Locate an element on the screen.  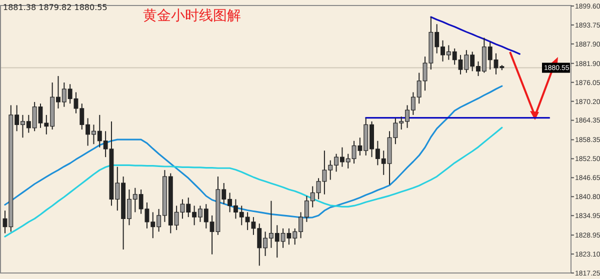
chart-title: 黄金小时线图解 is located at coordinates (192, 16).